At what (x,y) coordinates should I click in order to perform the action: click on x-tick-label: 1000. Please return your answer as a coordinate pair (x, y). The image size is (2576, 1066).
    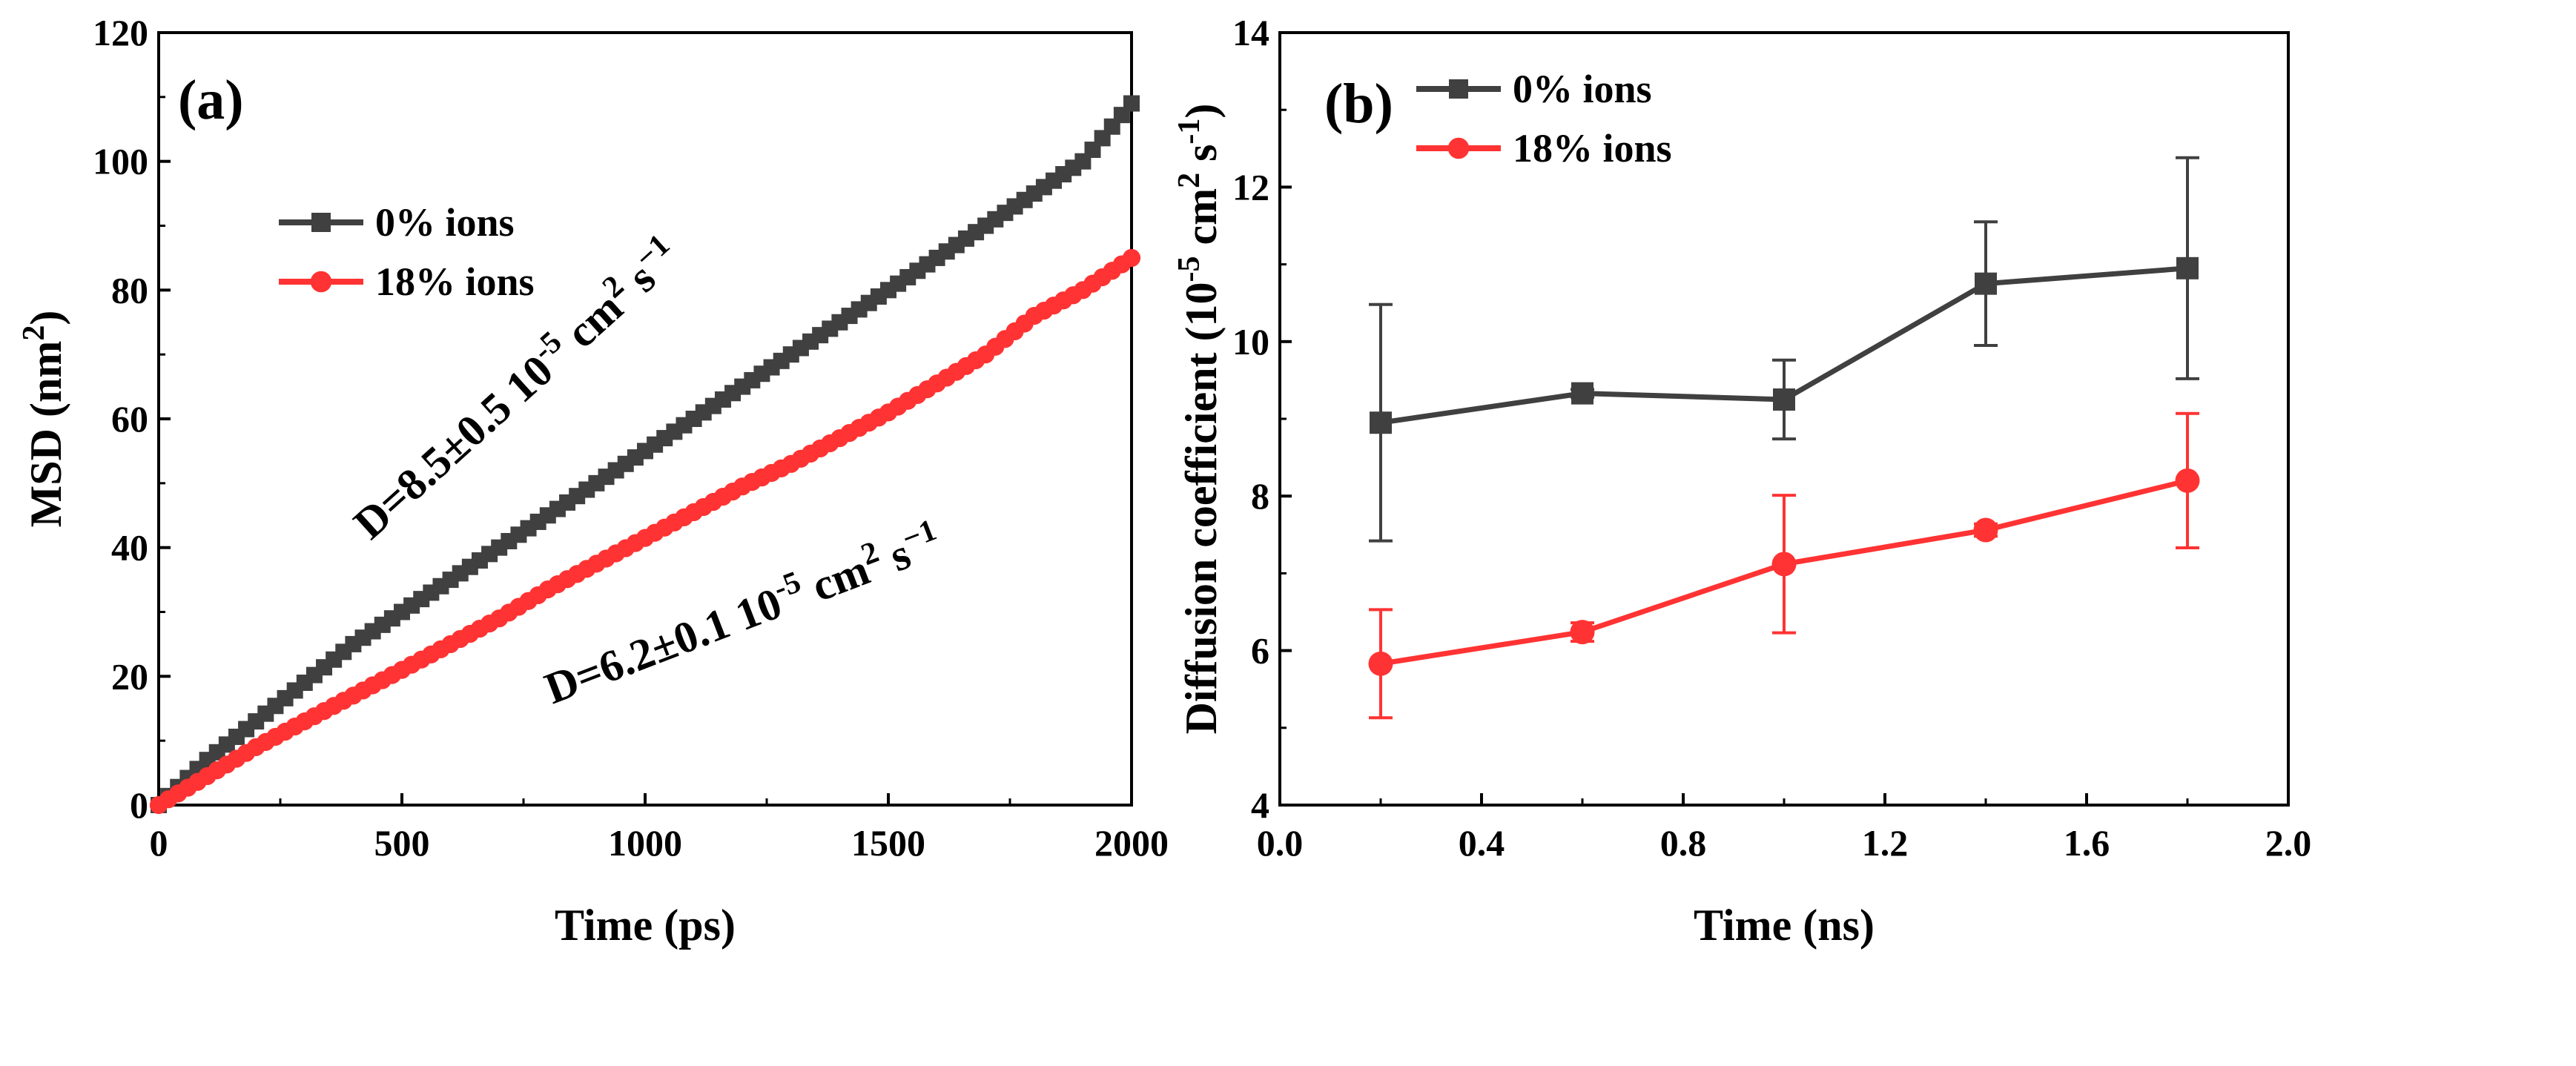
    Looking at the image, I should click on (645, 843).